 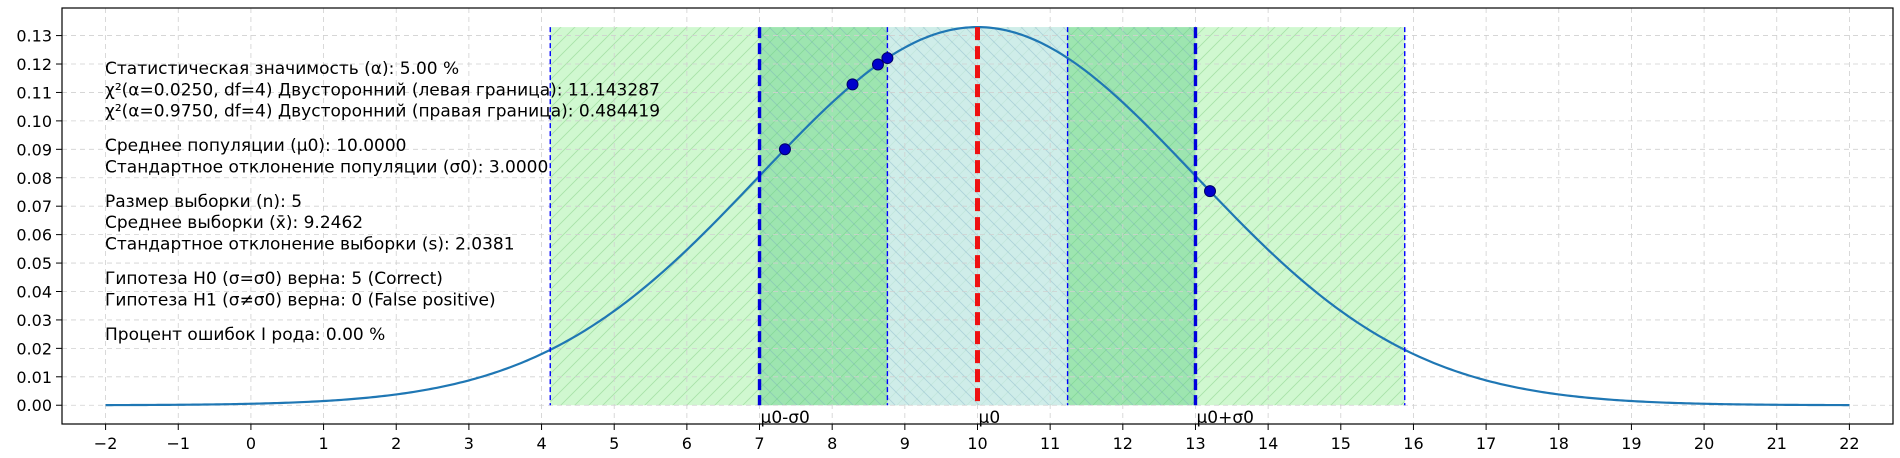 I want to click on x-tick-label: 21, so click(x=1777, y=443).